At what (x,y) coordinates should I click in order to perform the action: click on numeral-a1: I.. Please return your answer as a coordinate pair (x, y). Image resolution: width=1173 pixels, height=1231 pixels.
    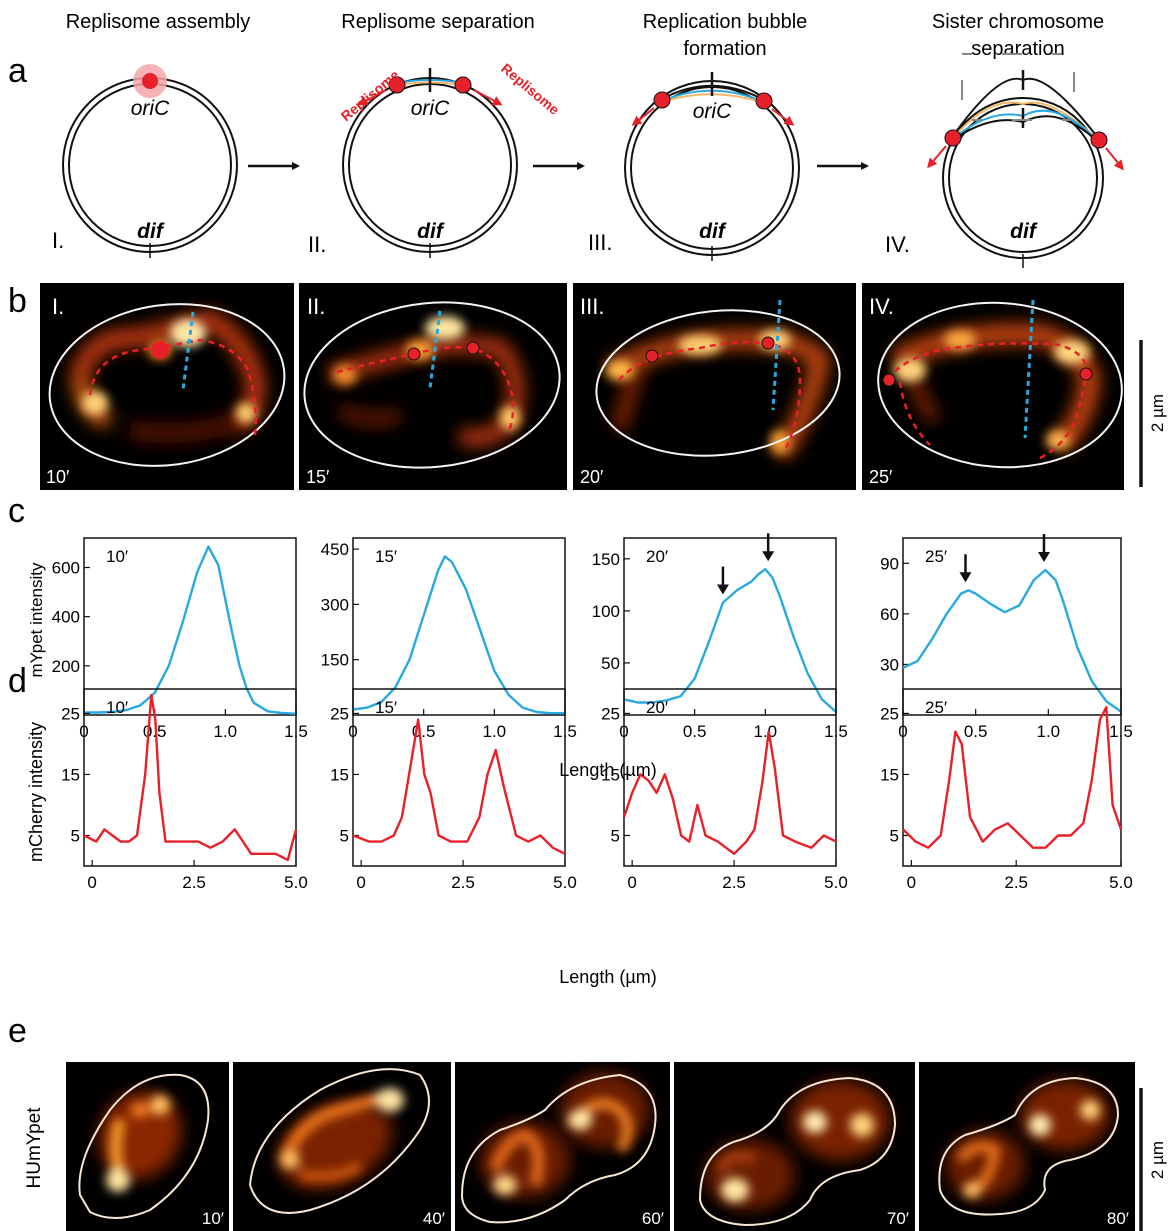
    Looking at the image, I should click on (58, 240).